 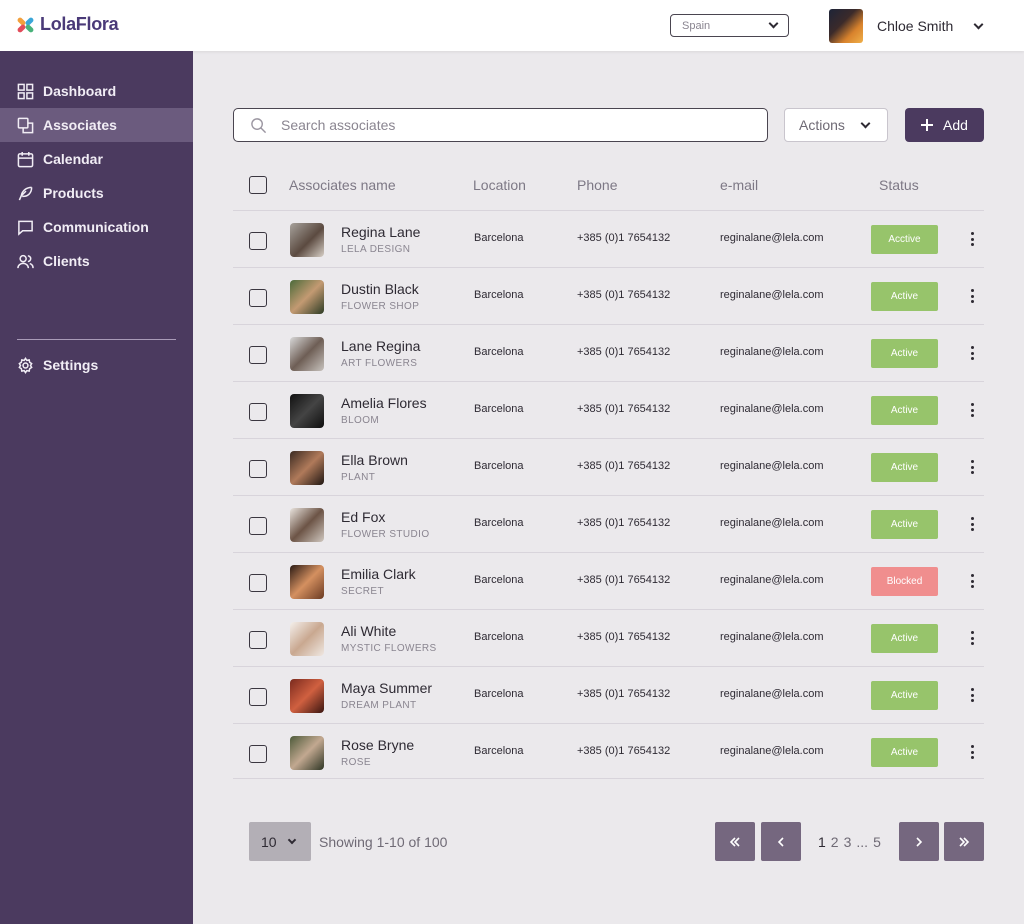 I want to click on associate-name: Ed Fox, so click(x=363, y=517).